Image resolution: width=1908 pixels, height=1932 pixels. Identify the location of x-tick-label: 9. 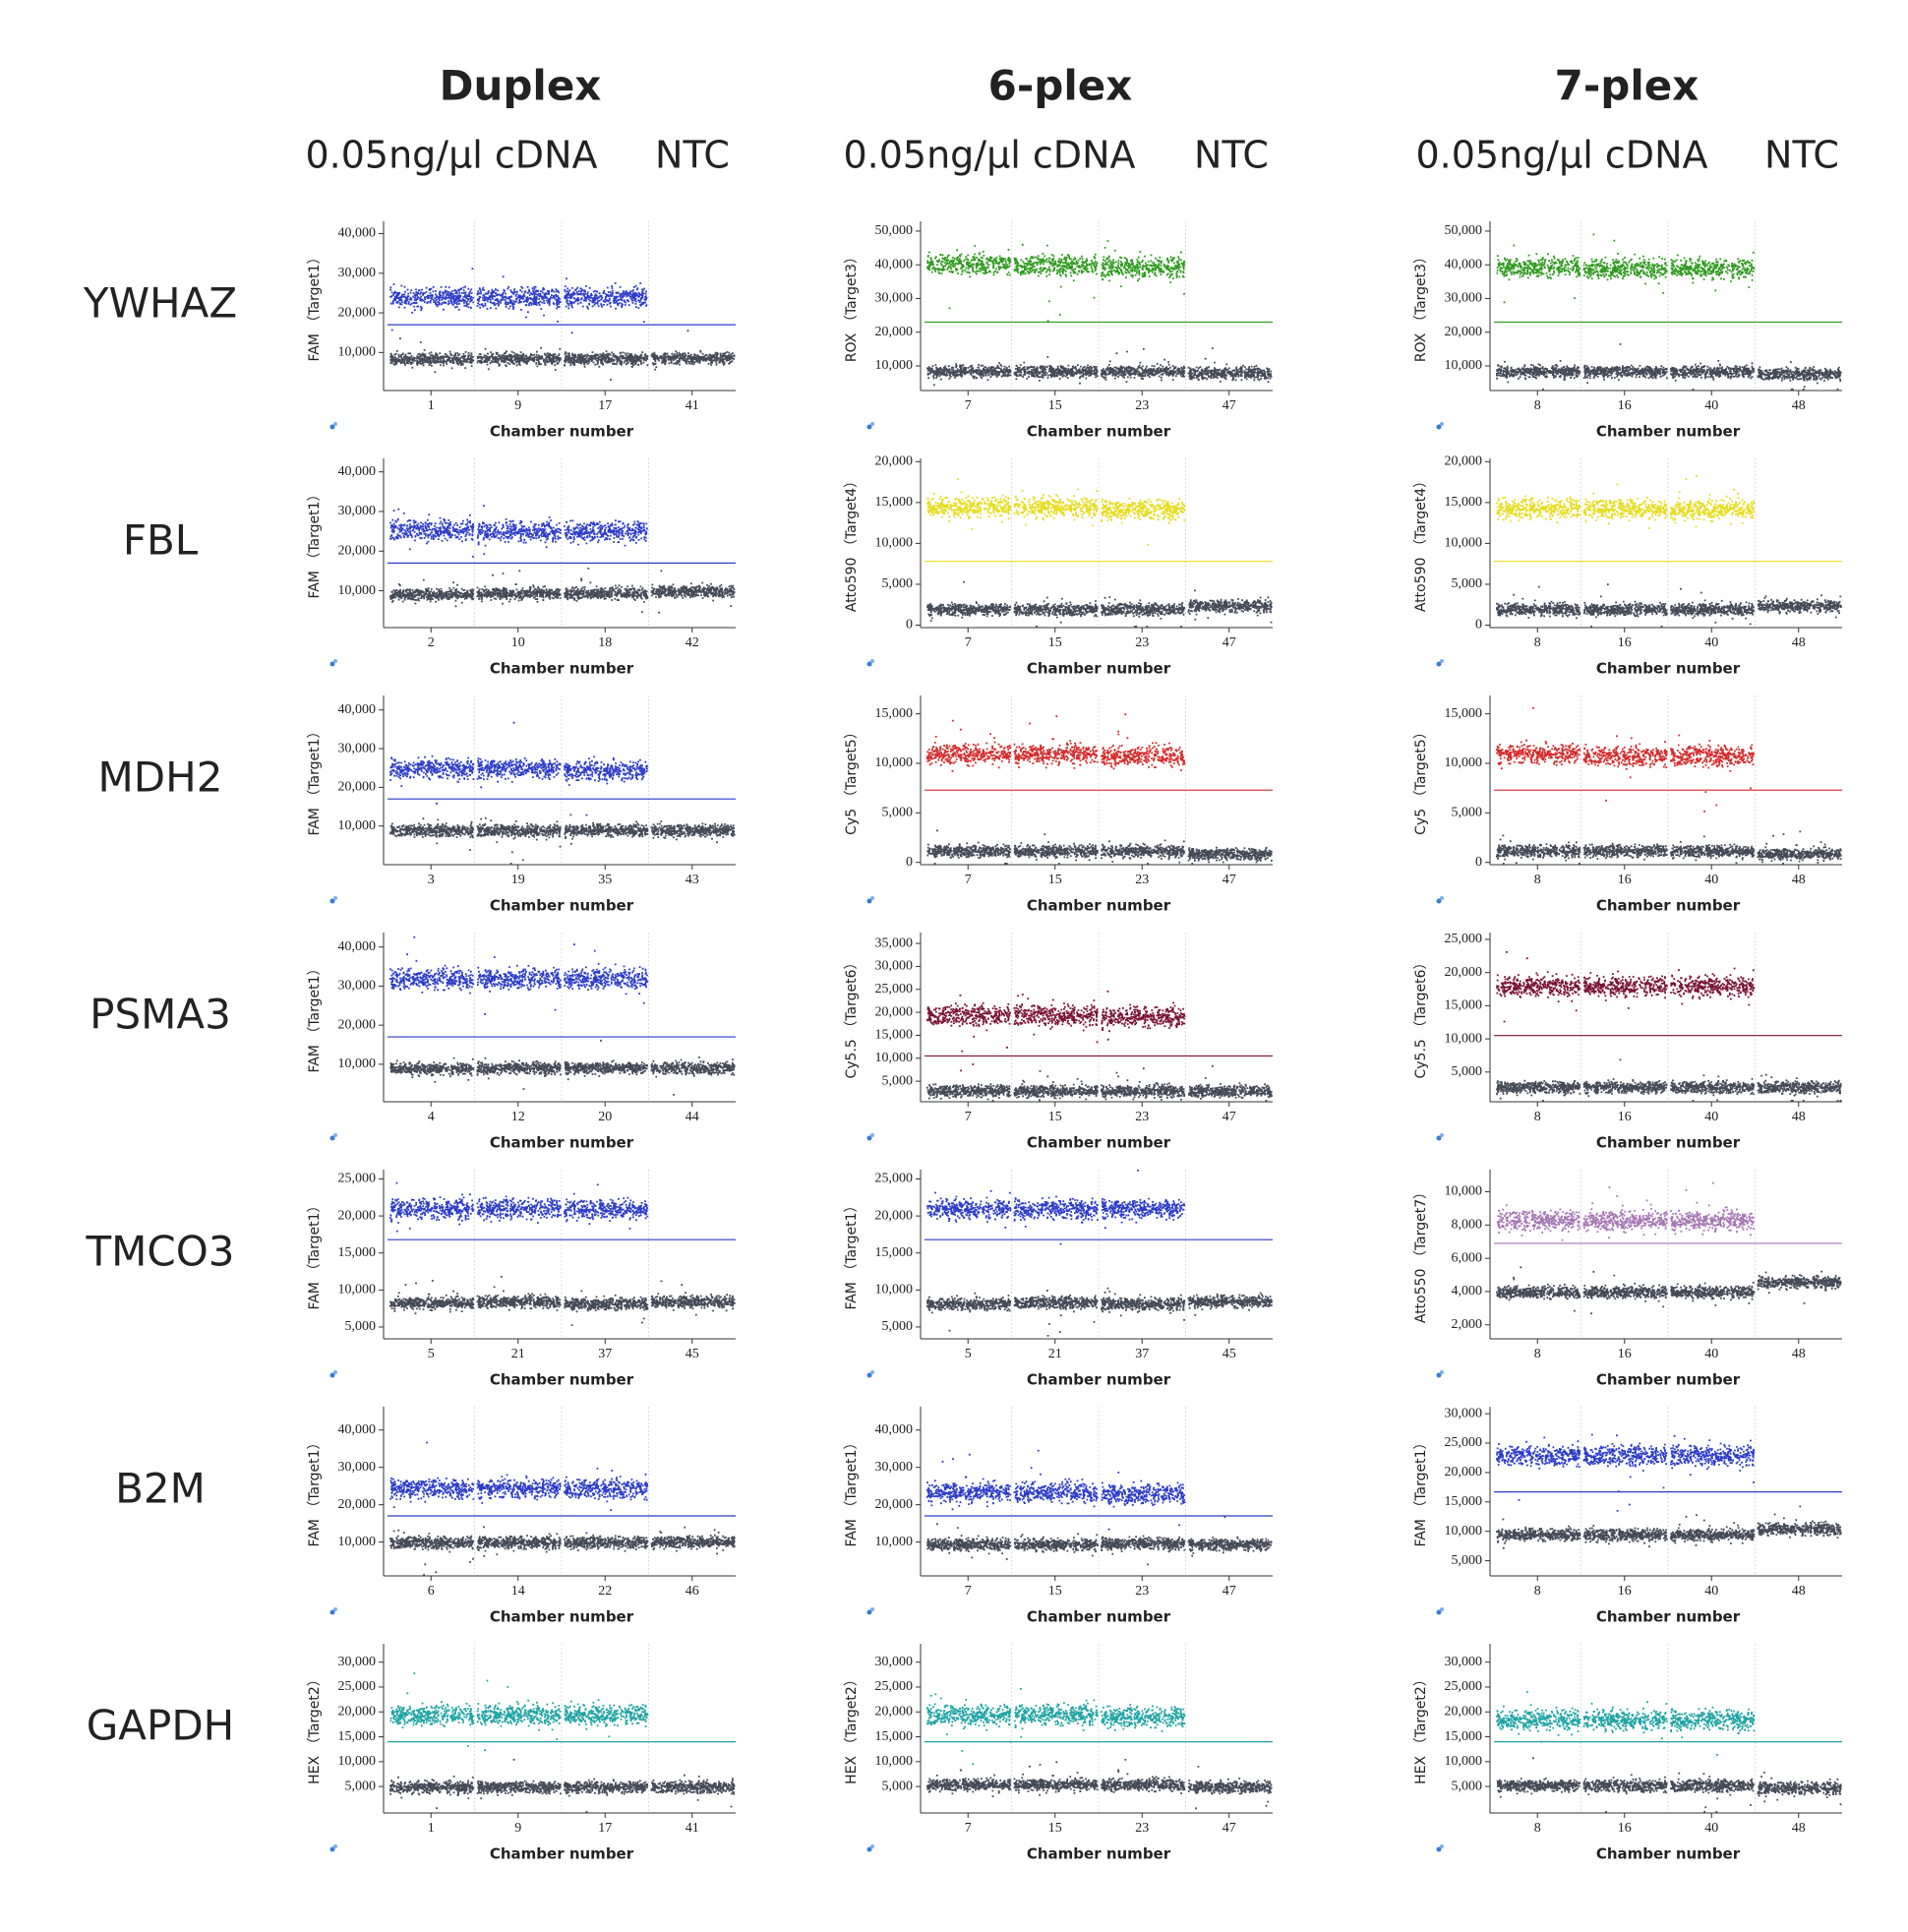
(517, 405).